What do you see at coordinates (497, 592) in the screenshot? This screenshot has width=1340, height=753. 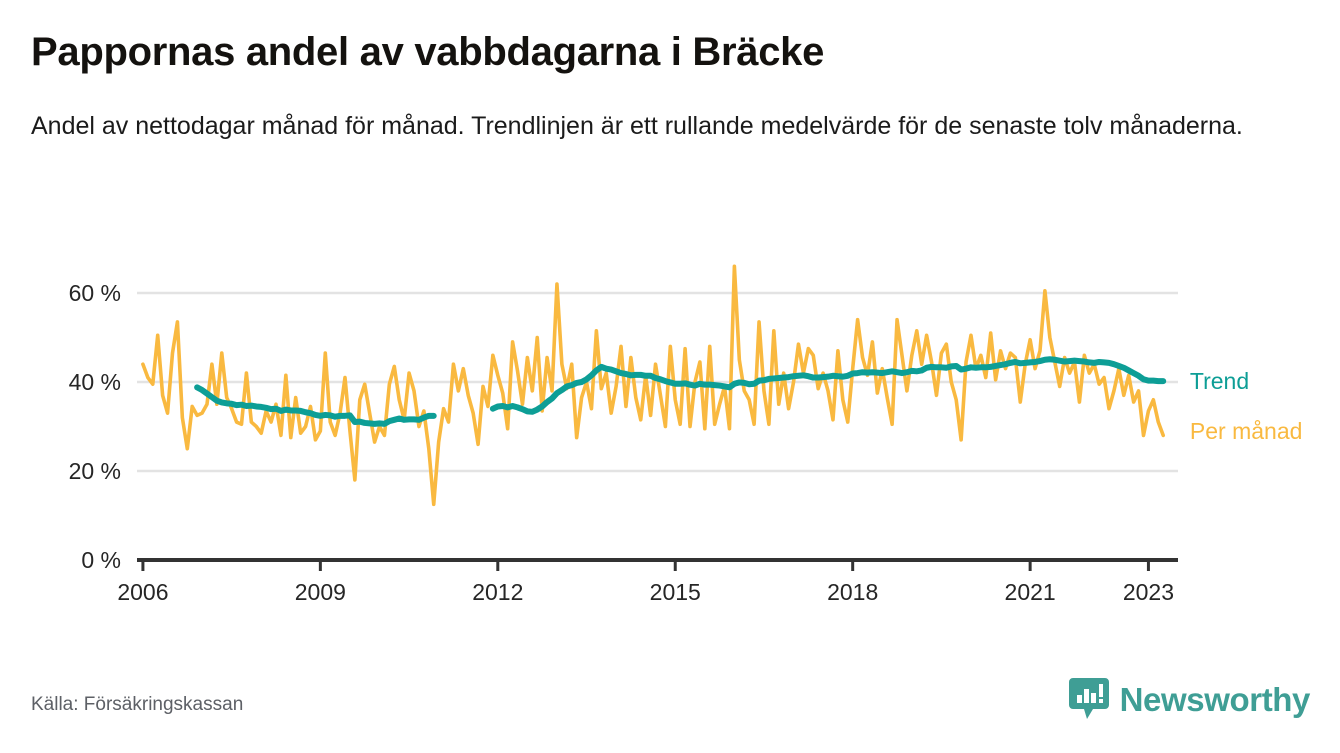 I see `x-tick-label: 2012` at bounding box center [497, 592].